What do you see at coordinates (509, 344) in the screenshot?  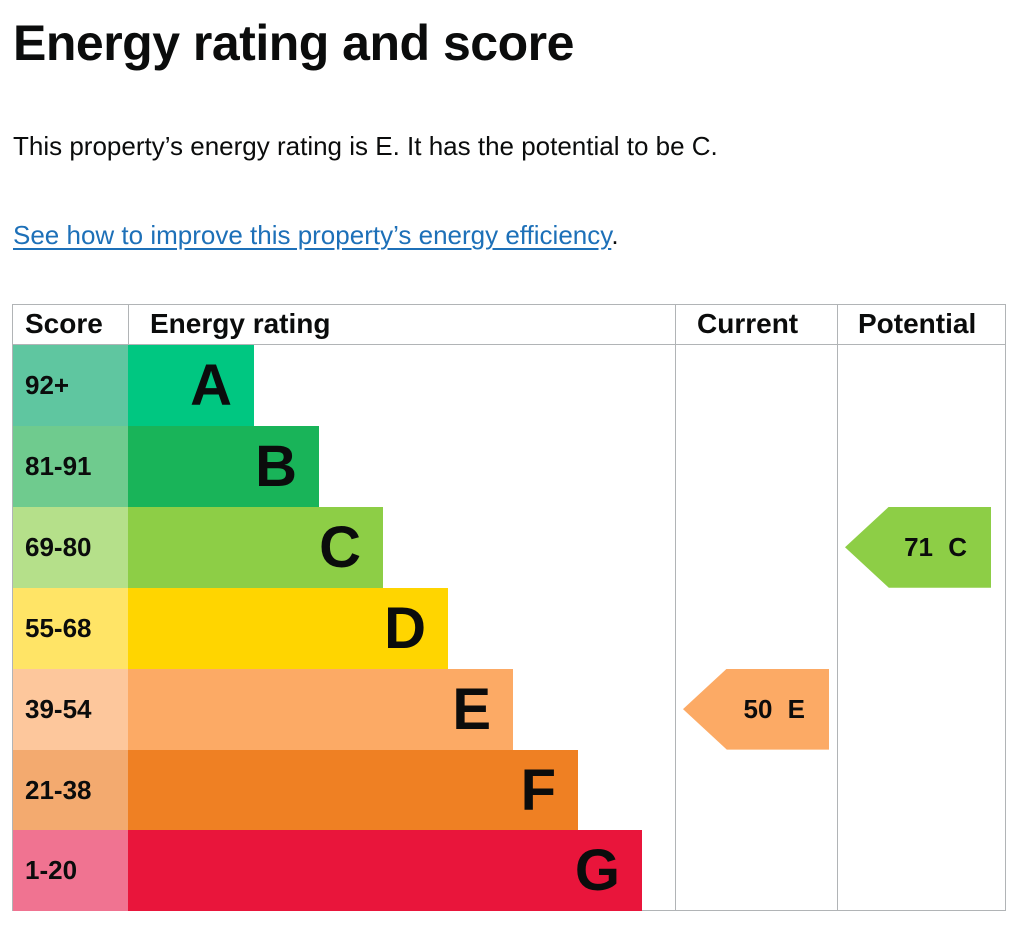 I see `header-divider` at bounding box center [509, 344].